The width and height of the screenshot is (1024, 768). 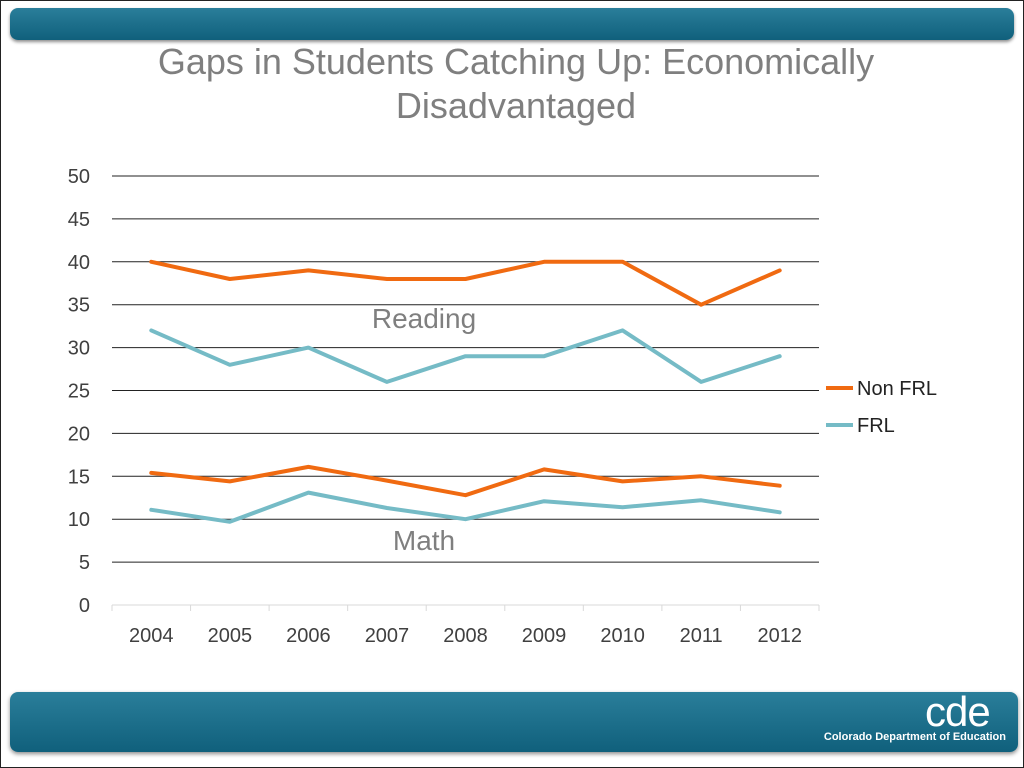 What do you see at coordinates (79, 520) in the screenshot?
I see `y-tick-label: 10` at bounding box center [79, 520].